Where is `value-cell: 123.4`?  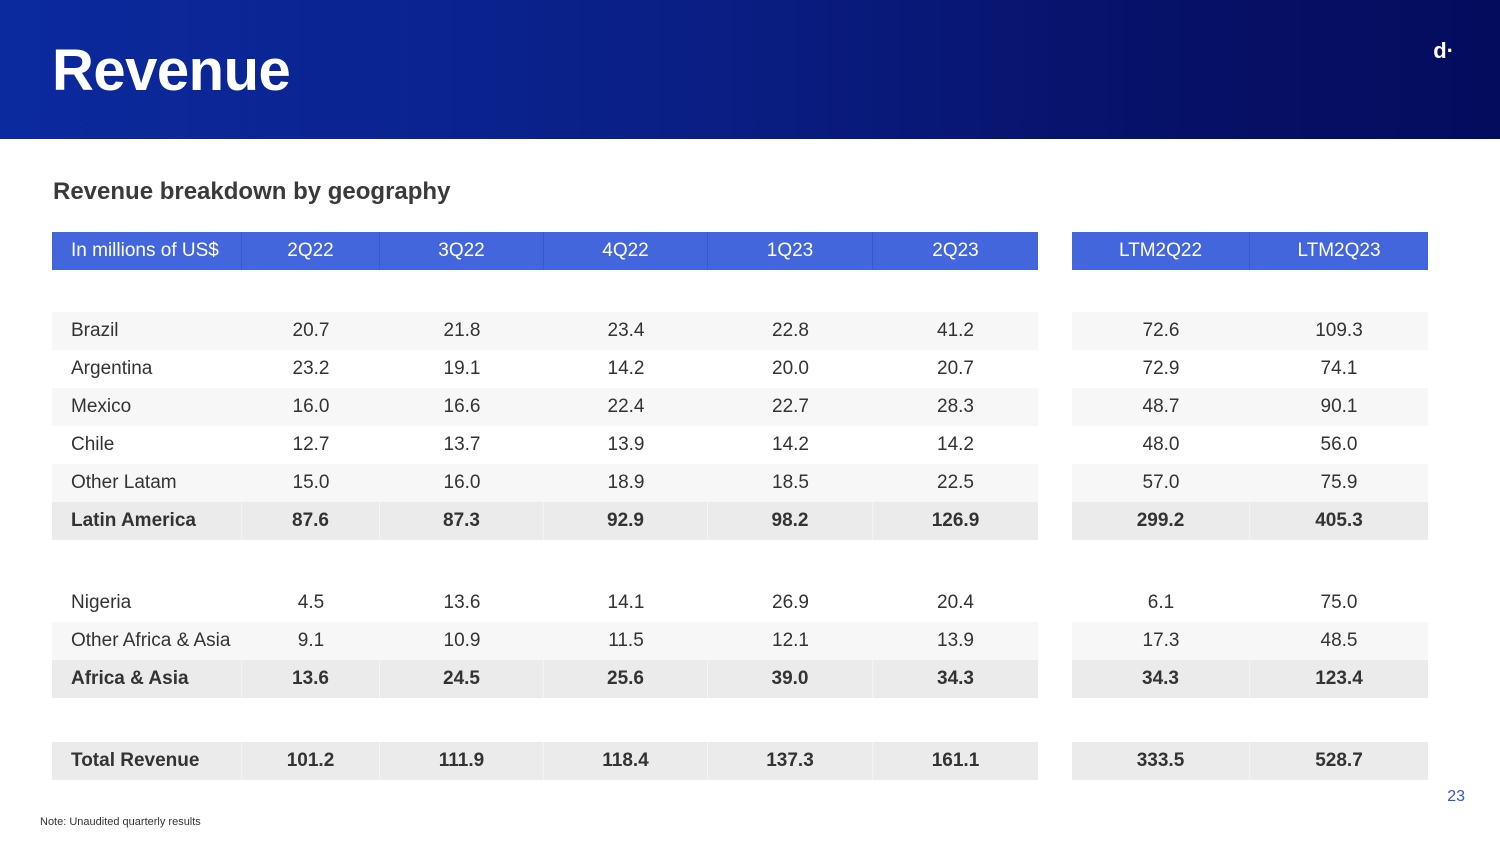 value-cell: 123.4 is located at coordinates (1339, 678).